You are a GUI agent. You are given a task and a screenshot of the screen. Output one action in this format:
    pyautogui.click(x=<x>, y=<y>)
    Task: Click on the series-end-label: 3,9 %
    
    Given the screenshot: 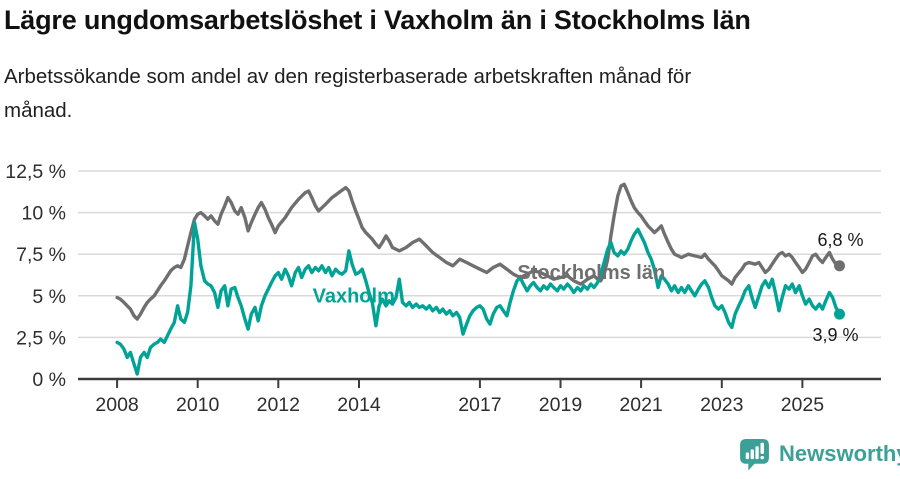 What is the action you would take?
    pyautogui.click(x=836, y=335)
    